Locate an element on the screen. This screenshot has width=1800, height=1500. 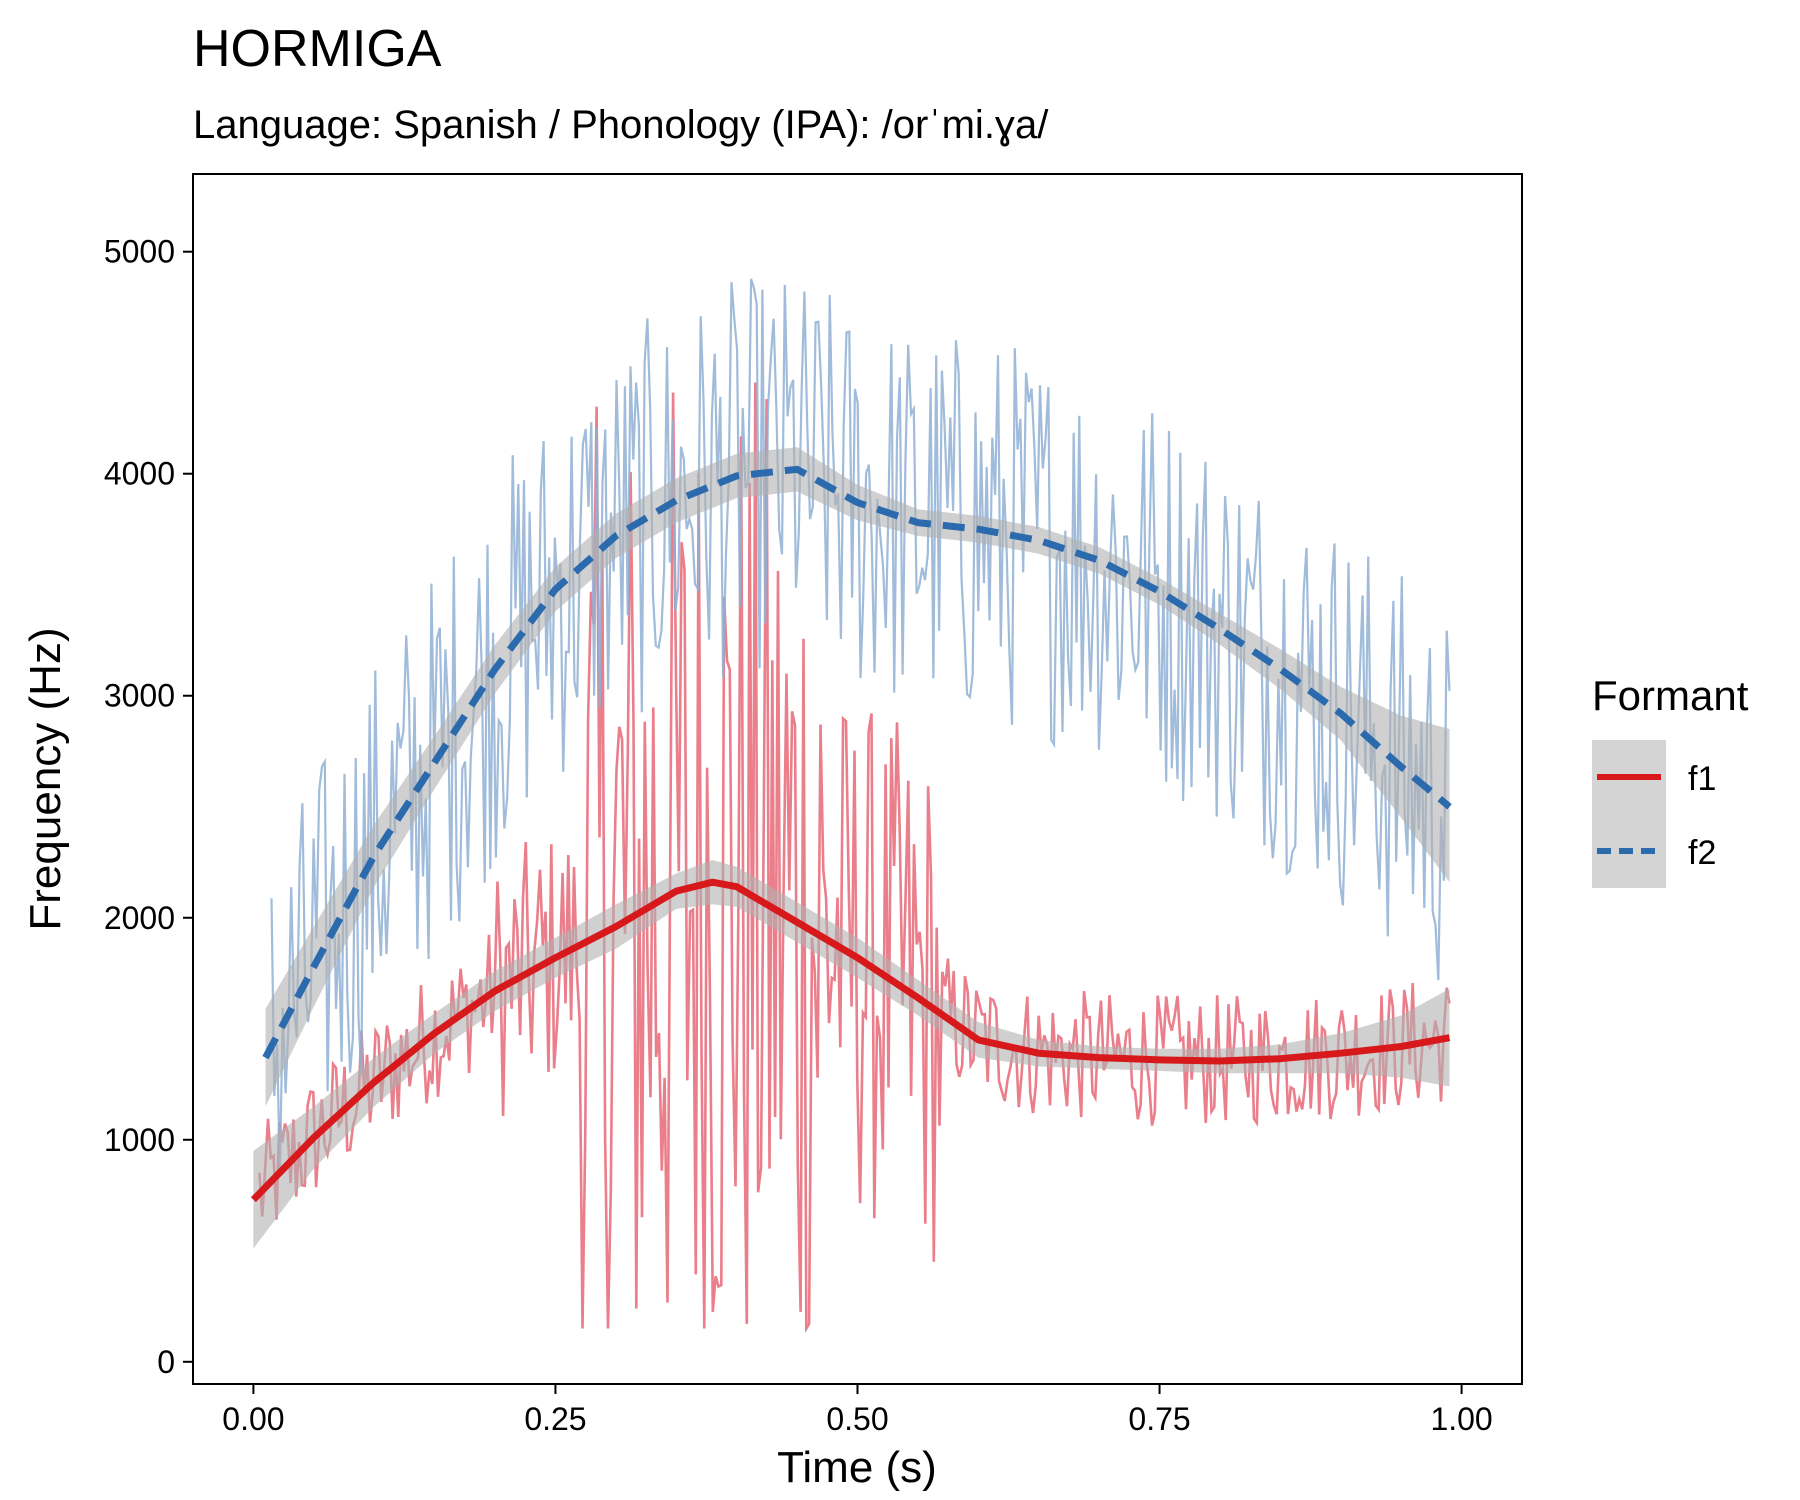
x-tick-label: 1.00 is located at coordinates (1461, 1419).